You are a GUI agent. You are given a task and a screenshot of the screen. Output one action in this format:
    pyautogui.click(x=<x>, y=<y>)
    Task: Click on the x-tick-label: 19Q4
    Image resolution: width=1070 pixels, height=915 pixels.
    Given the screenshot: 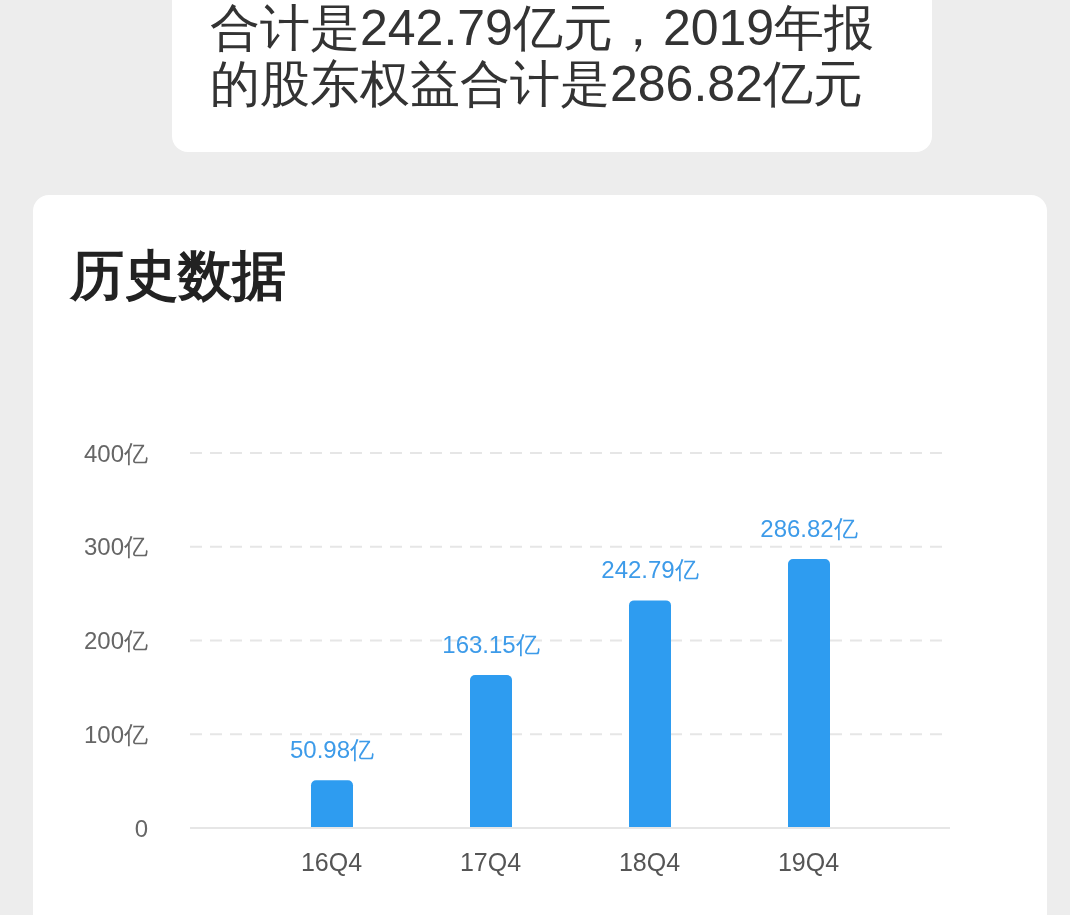 What is the action you would take?
    pyautogui.click(x=808, y=861)
    